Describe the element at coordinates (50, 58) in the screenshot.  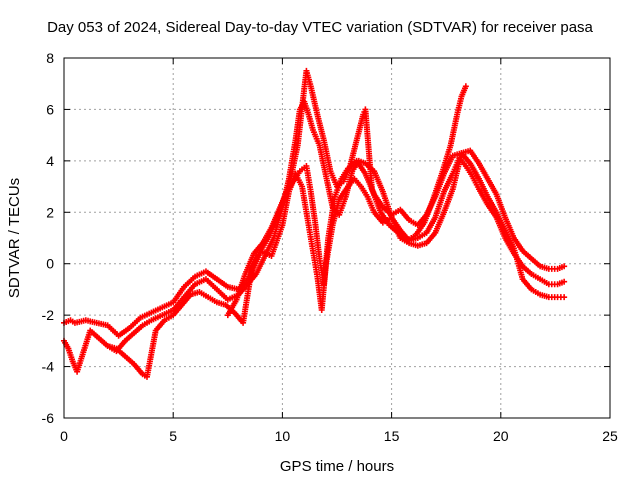
I see `y-tick-label: 8` at that location.